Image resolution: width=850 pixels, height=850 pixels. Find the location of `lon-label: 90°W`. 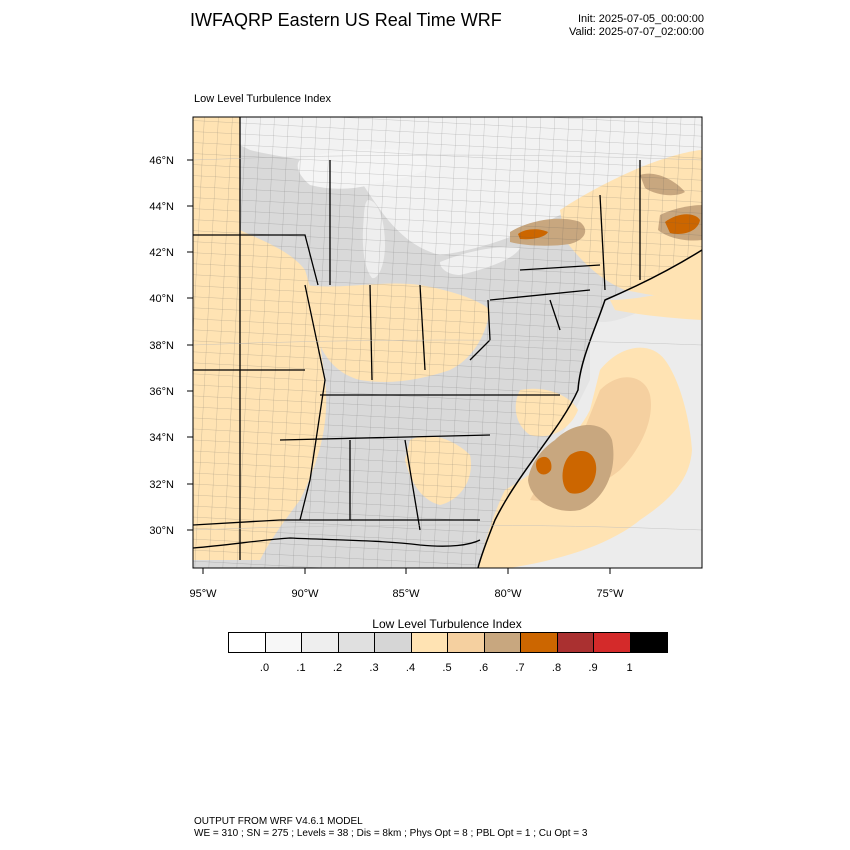

lon-label: 90°W is located at coordinates (305, 594).